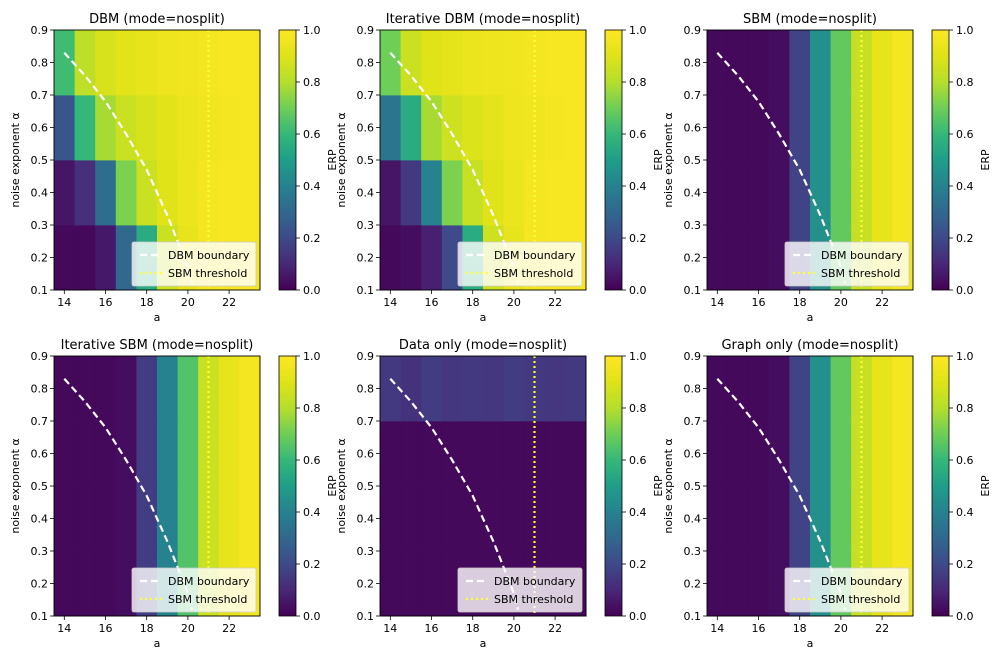 Image resolution: width=996 pixels, height=664 pixels. I want to click on y-tick-label: 0.2, so click(693, 258).